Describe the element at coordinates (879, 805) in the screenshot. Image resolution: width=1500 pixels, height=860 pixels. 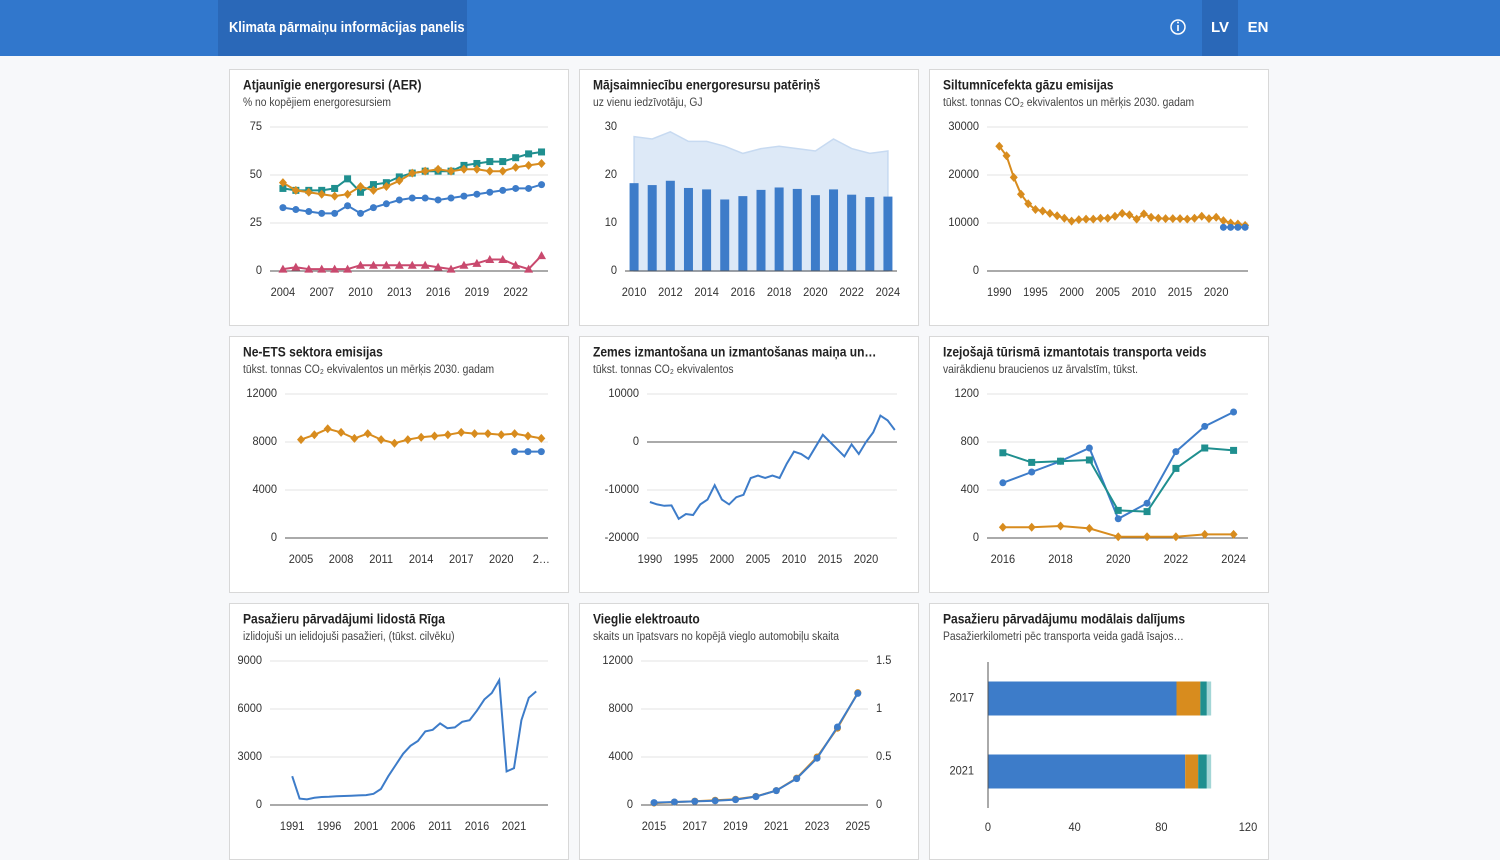
I see `y2-tick-label: 0` at that location.